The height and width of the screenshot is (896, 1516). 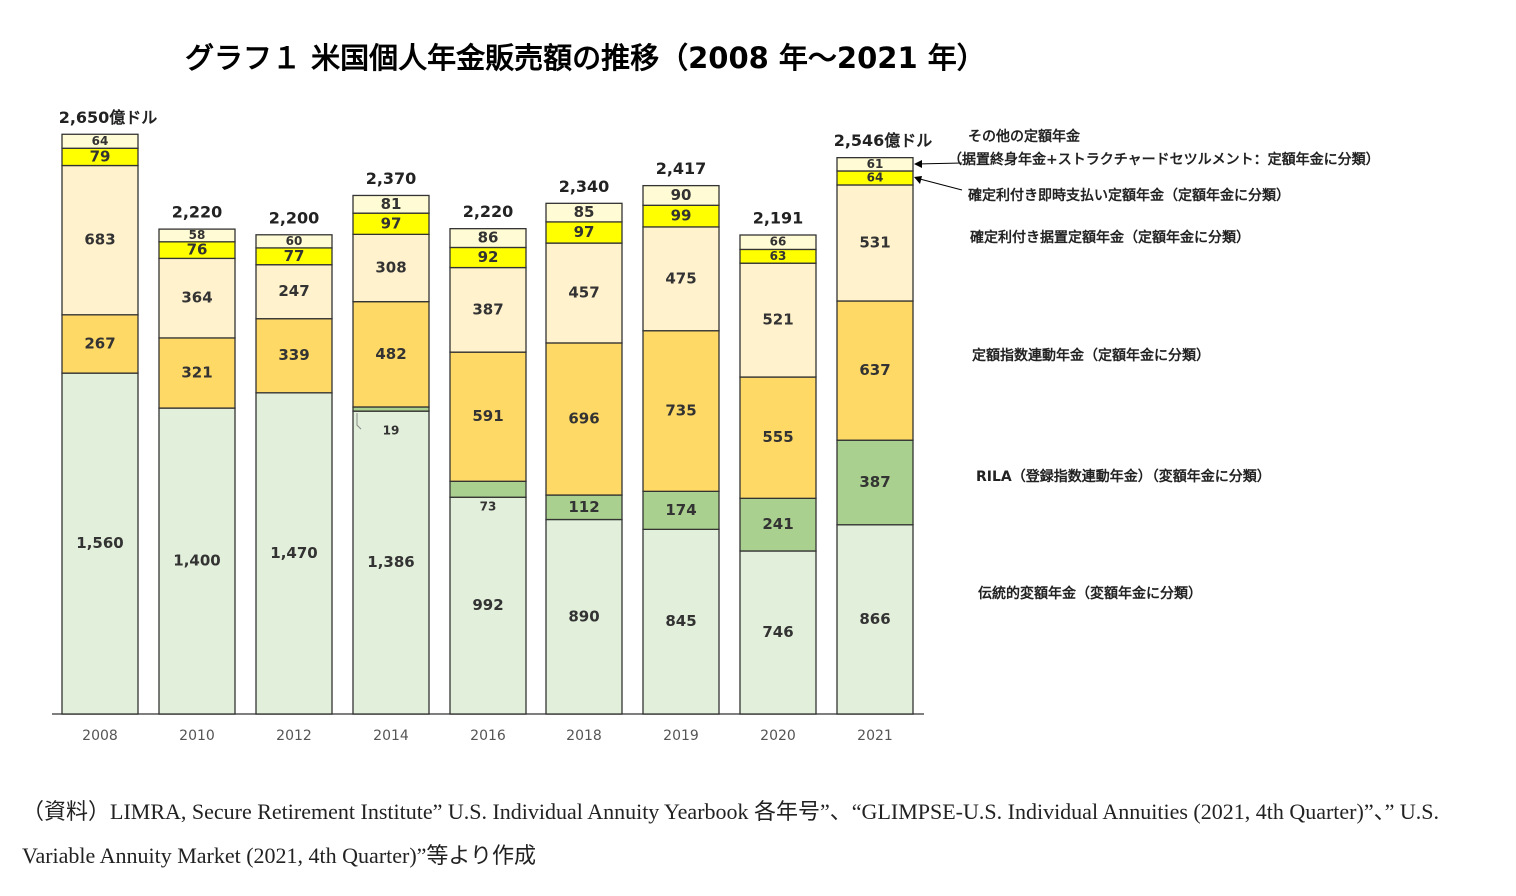 What do you see at coordinates (874, 242) in the screenshot?
I see `value-label: 531` at bounding box center [874, 242].